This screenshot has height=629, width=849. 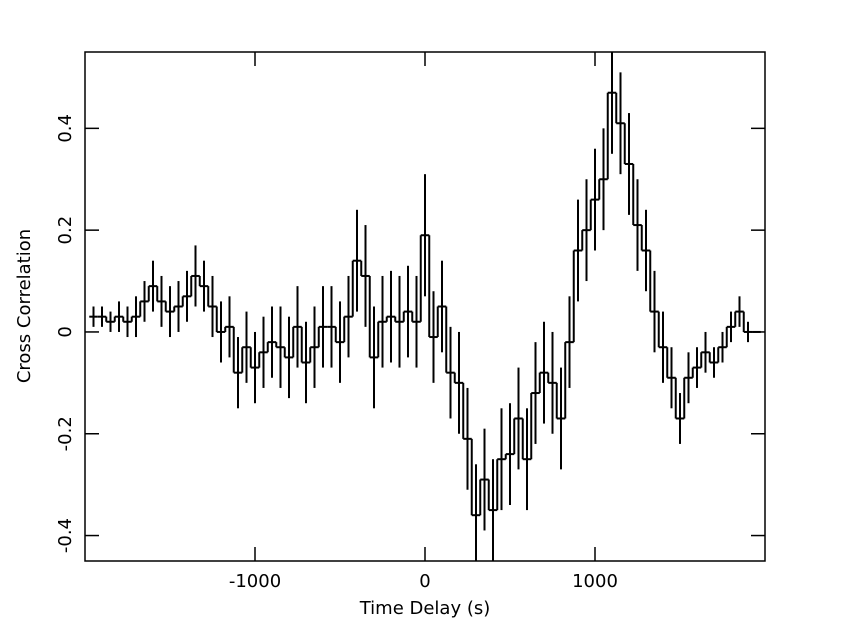 What do you see at coordinates (65, 230) in the screenshot?
I see `y-tick-label: 0.2` at bounding box center [65, 230].